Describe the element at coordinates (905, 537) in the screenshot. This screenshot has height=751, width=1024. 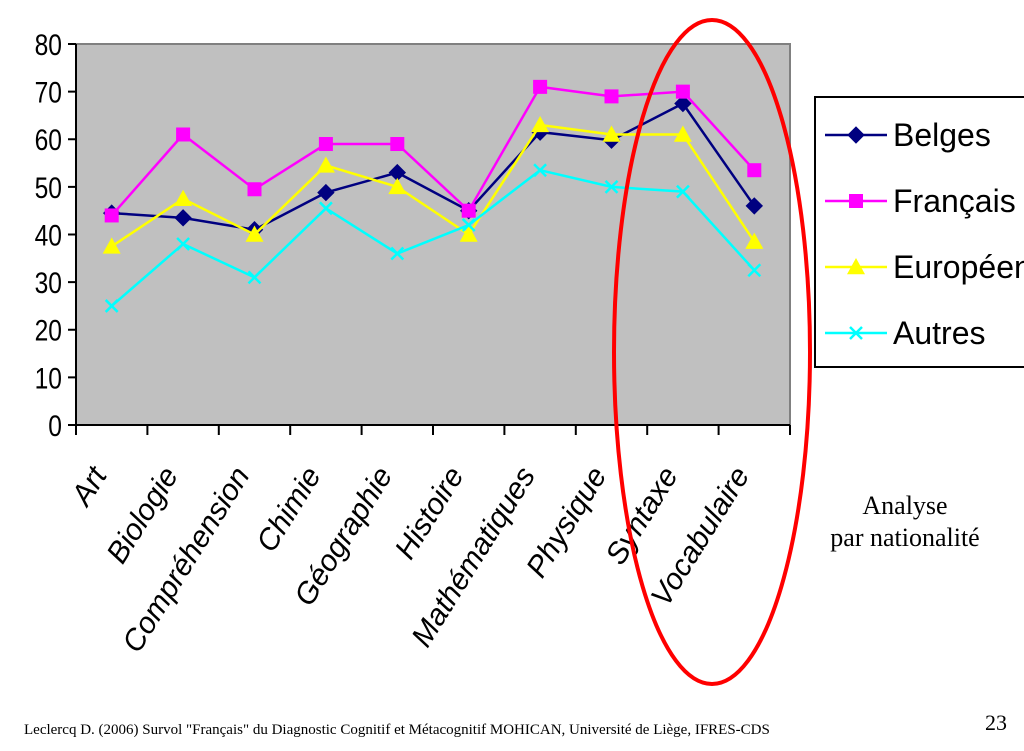
I see `caption-line-2: par nationalité` at that location.